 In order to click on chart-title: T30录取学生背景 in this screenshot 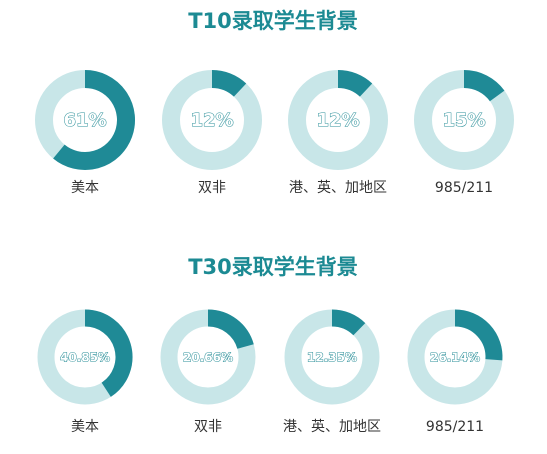, I will do `click(273, 267)`.